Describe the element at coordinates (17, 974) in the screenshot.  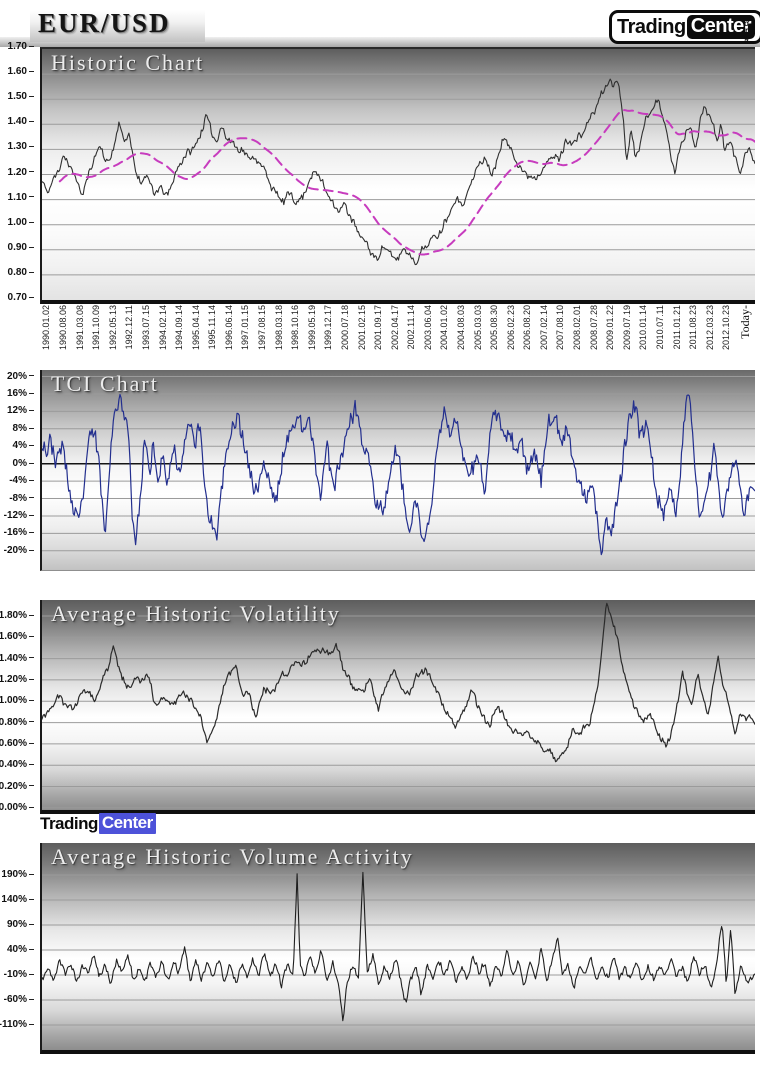
I see `y-axis-label: -10%` at that location.